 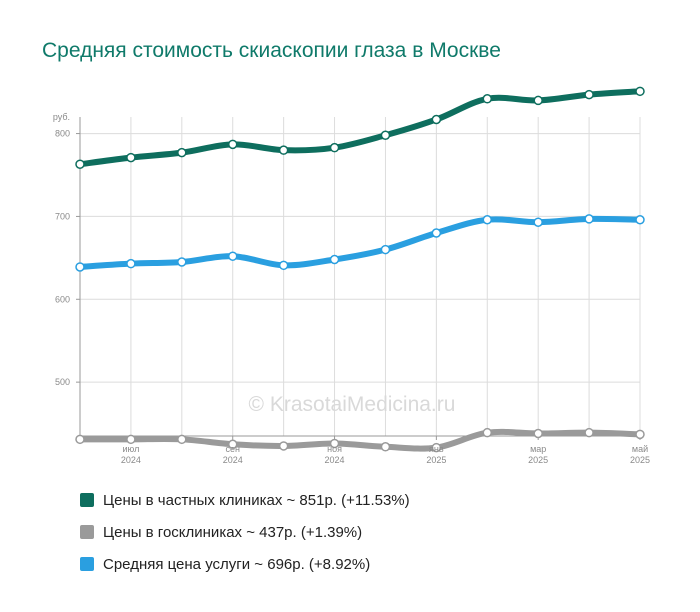 What do you see at coordinates (62, 216) in the screenshot?
I see `y-tick-label: 700` at bounding box center [62, 216].